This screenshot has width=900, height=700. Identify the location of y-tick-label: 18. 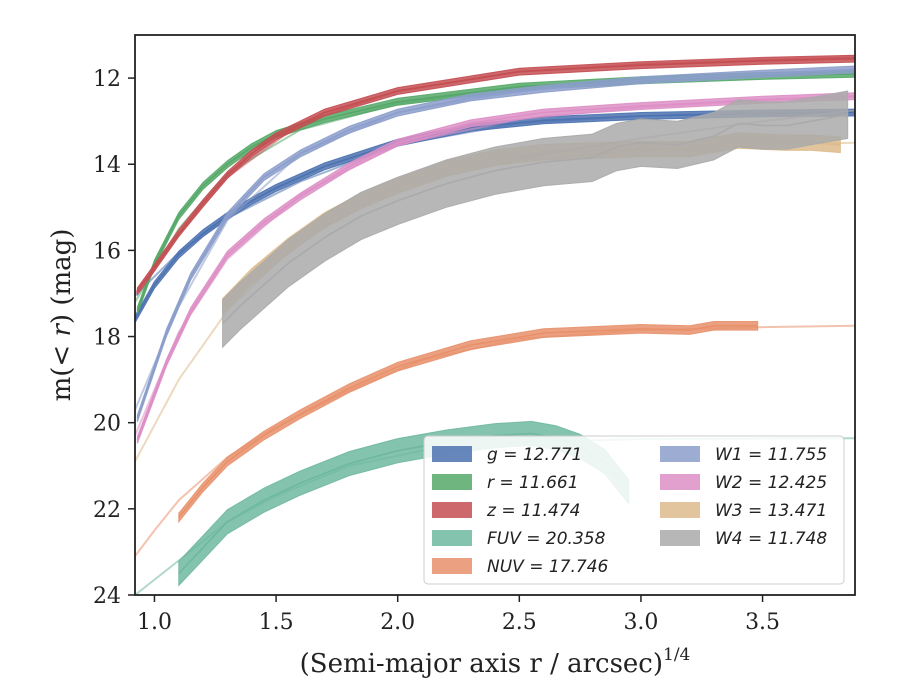
(107, 338).